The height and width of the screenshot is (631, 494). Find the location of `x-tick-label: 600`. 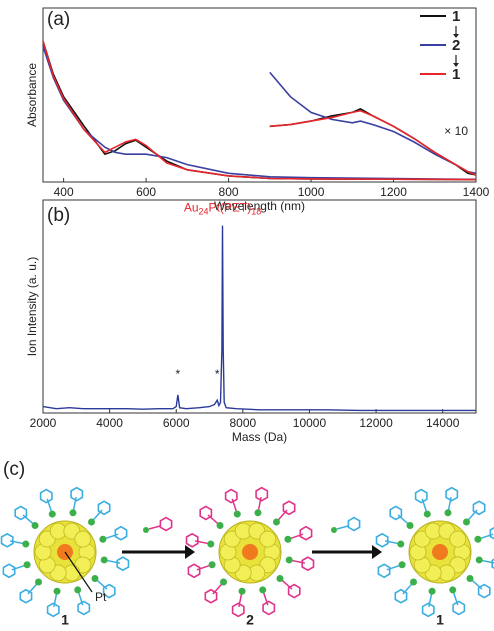

x-tick-label: 600 is located at coordinates (146, 192).